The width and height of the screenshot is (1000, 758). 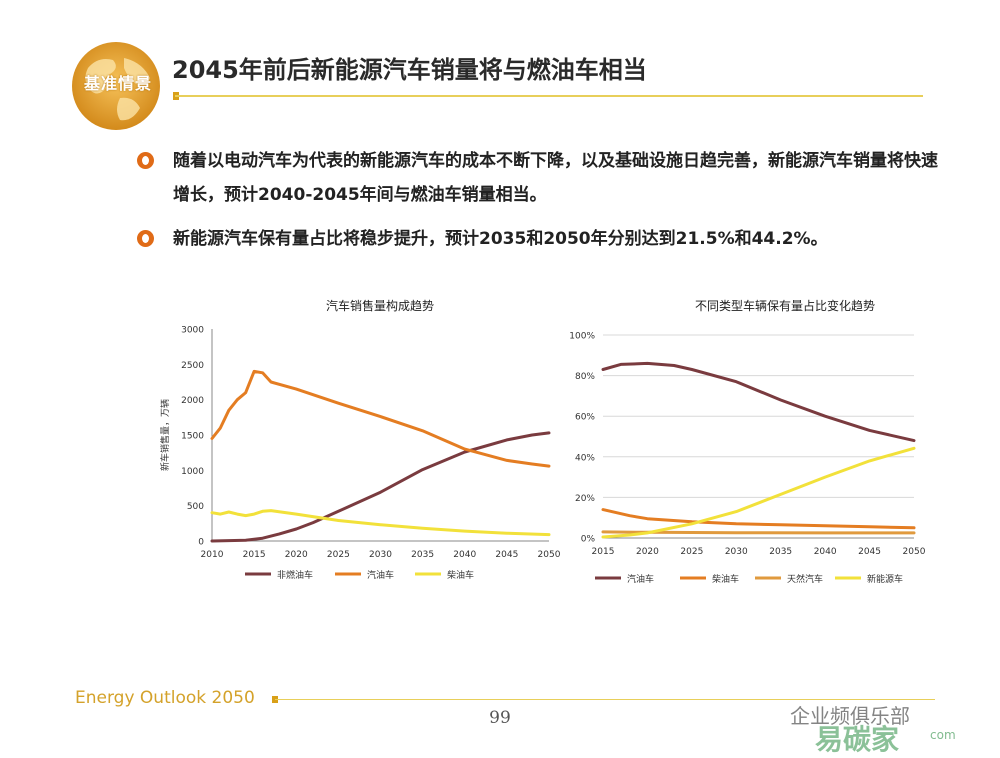 What do you see at coordinates (585, 458) in the screenshot?
I see `y-tick-label: 40%` at bounding box center [585, 458].